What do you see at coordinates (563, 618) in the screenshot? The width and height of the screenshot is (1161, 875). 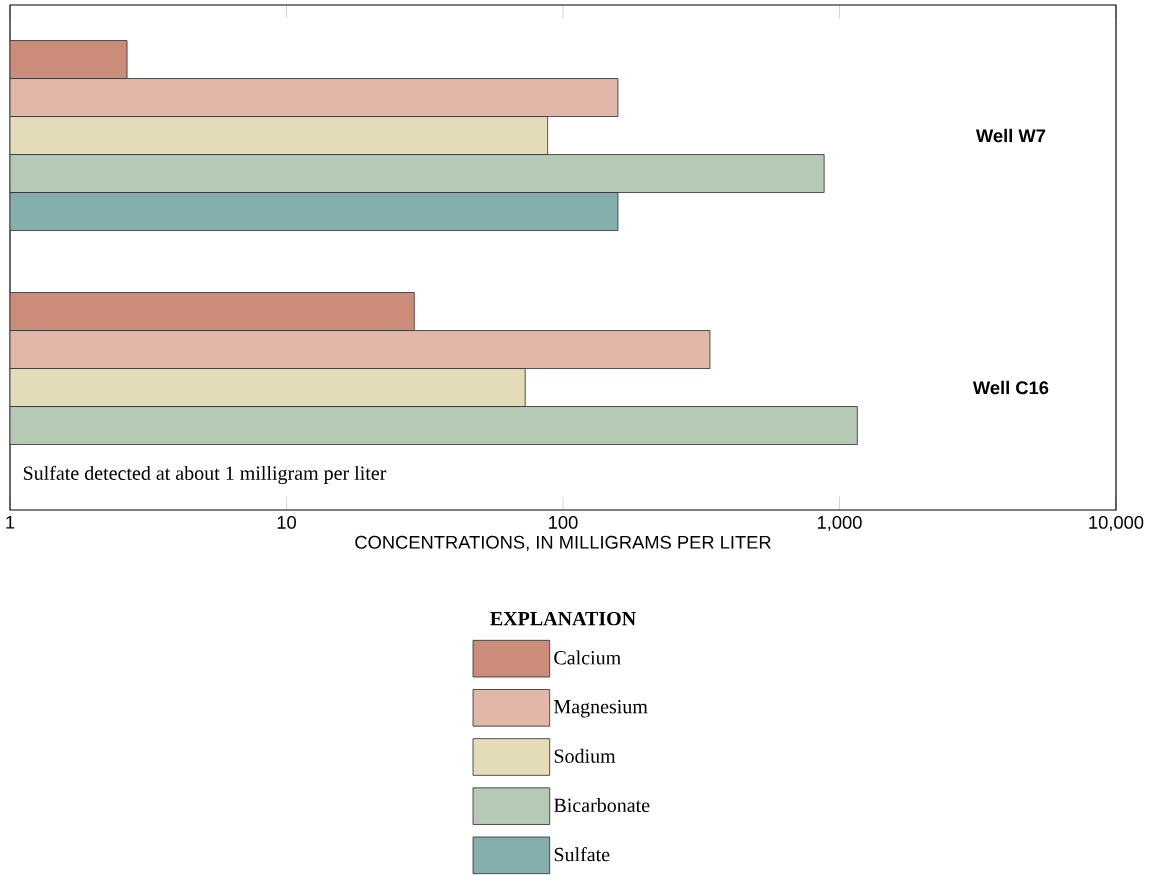 I see `legend-title: EXPLANATION` at bounding box center [563, 618].